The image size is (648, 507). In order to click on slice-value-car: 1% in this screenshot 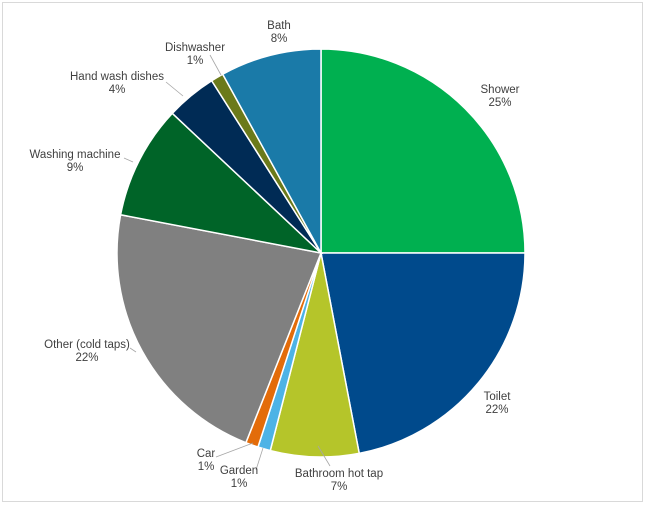, I will do `click(206, 467)`.